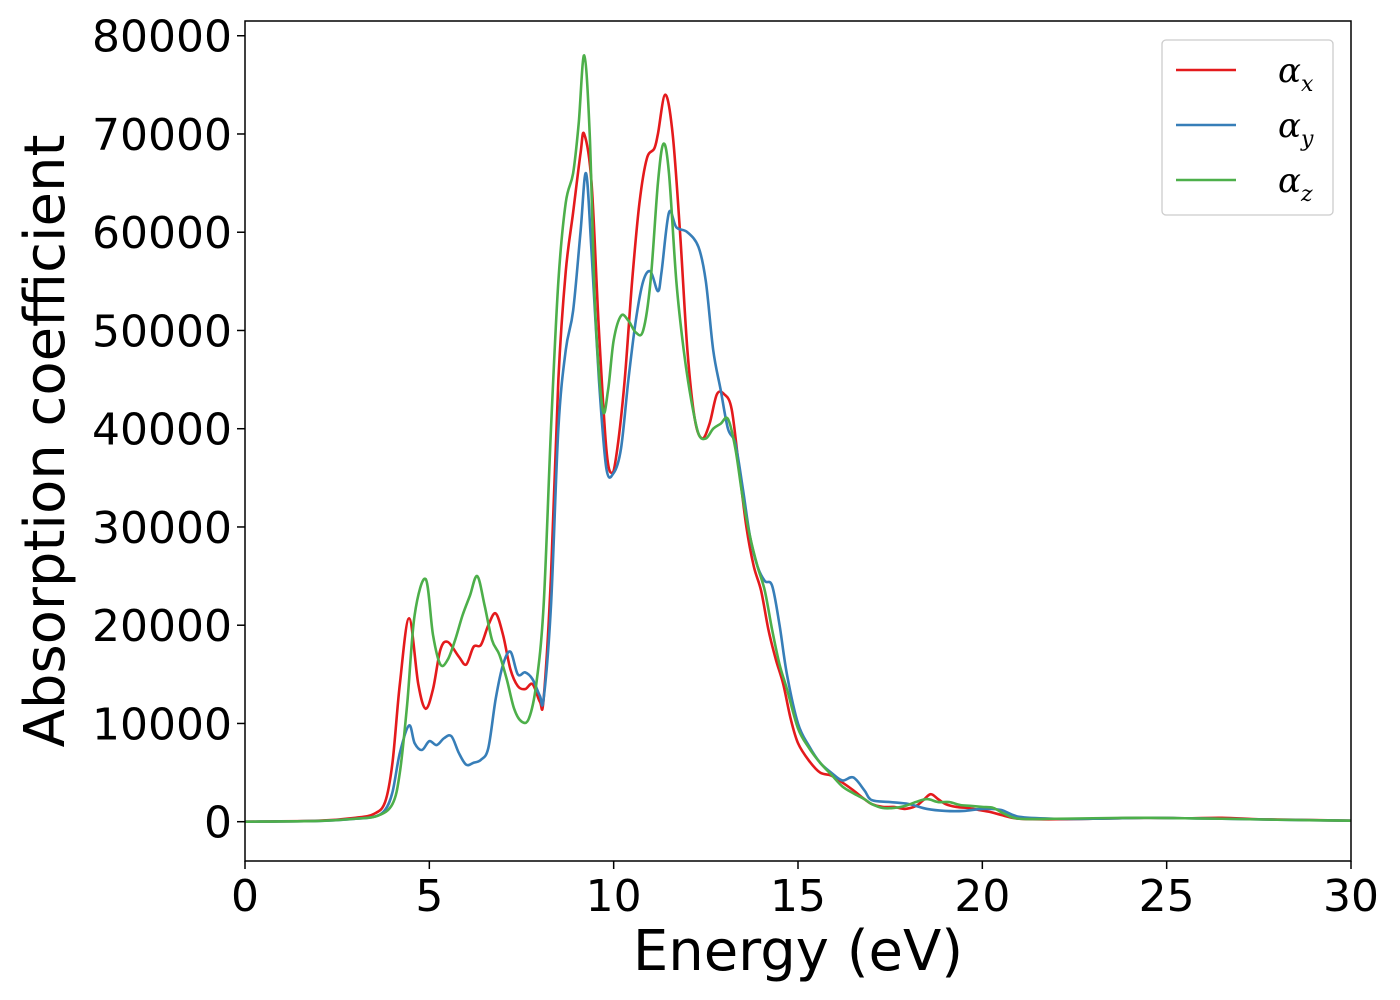  Describe the element at coordinates (162, 528) in the screenshot. I see `y-tick-label: 30000` at that location.